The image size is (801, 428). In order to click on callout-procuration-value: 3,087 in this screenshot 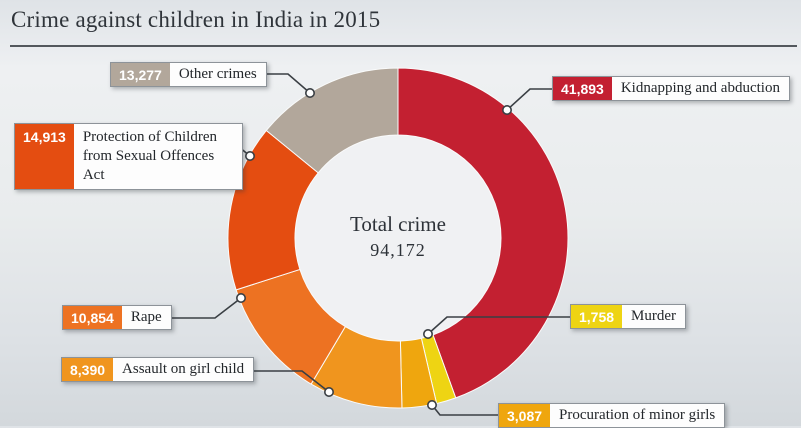, I will do `click(525, 415)`.